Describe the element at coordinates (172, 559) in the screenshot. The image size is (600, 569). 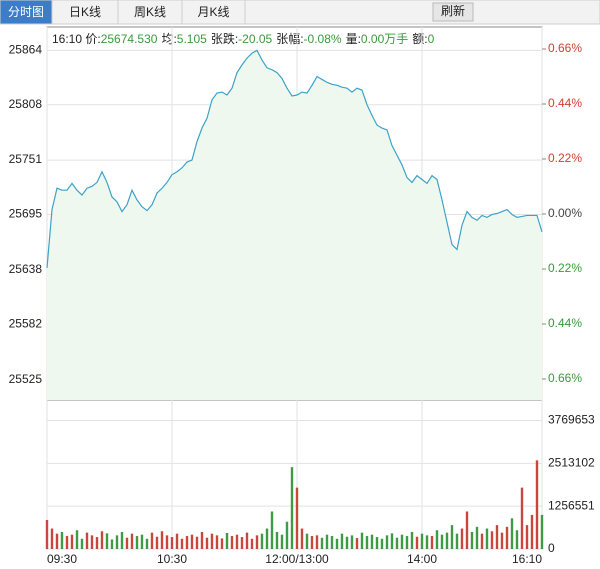
I see `x-tick-label: 10:30` at that location.